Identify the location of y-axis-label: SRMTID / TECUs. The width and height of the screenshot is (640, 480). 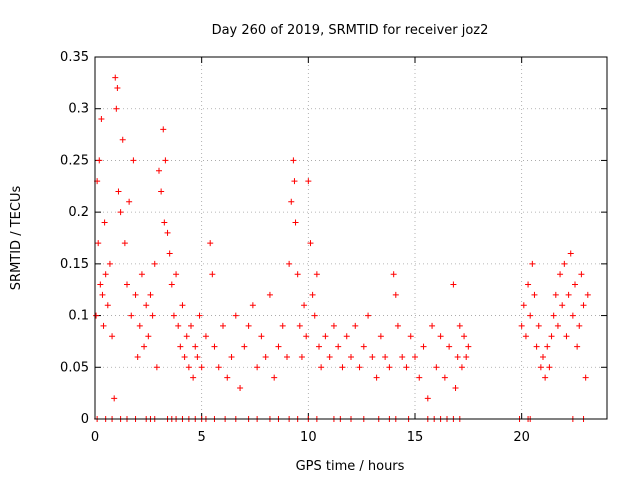
(16, 238).